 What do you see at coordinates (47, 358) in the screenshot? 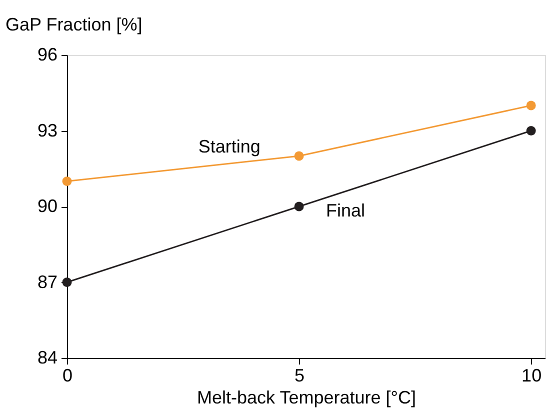
I see `y-tick-label: 84` at bounding box center [47, 358].